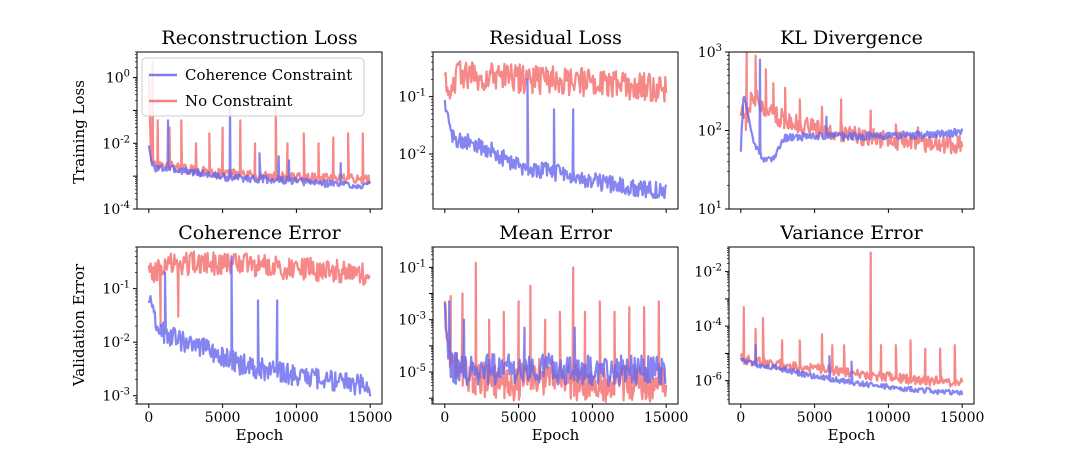 The image size is (1080, 450). Describe the element at coordinates (710, 209) in the screenshot. I see `y-tick-label: 10¹` at that location.